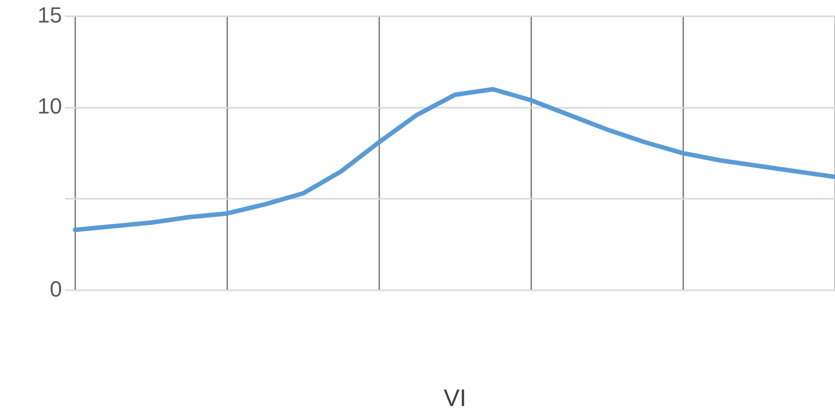 Image resolution: width=835 pixels, height=418 pixels. What do you see at coordinates (56, 289) in the screenshot?
I see `y-tick-label: 0` at bounding box center [56, 289].